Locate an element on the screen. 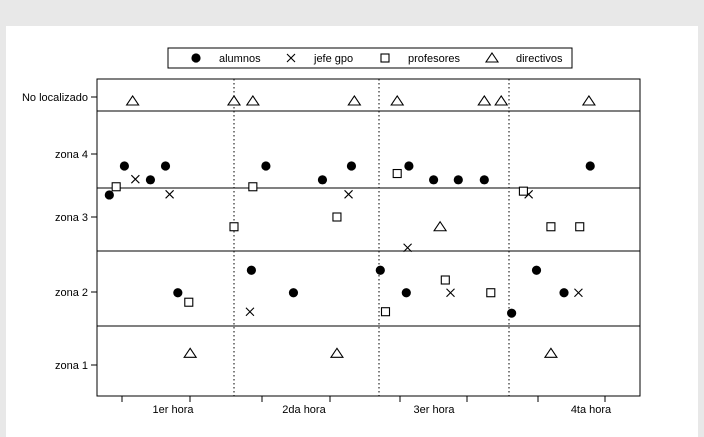 The image size is (704, 437). y-label-zona4: zona 4 is located at coordinates (71, 155).